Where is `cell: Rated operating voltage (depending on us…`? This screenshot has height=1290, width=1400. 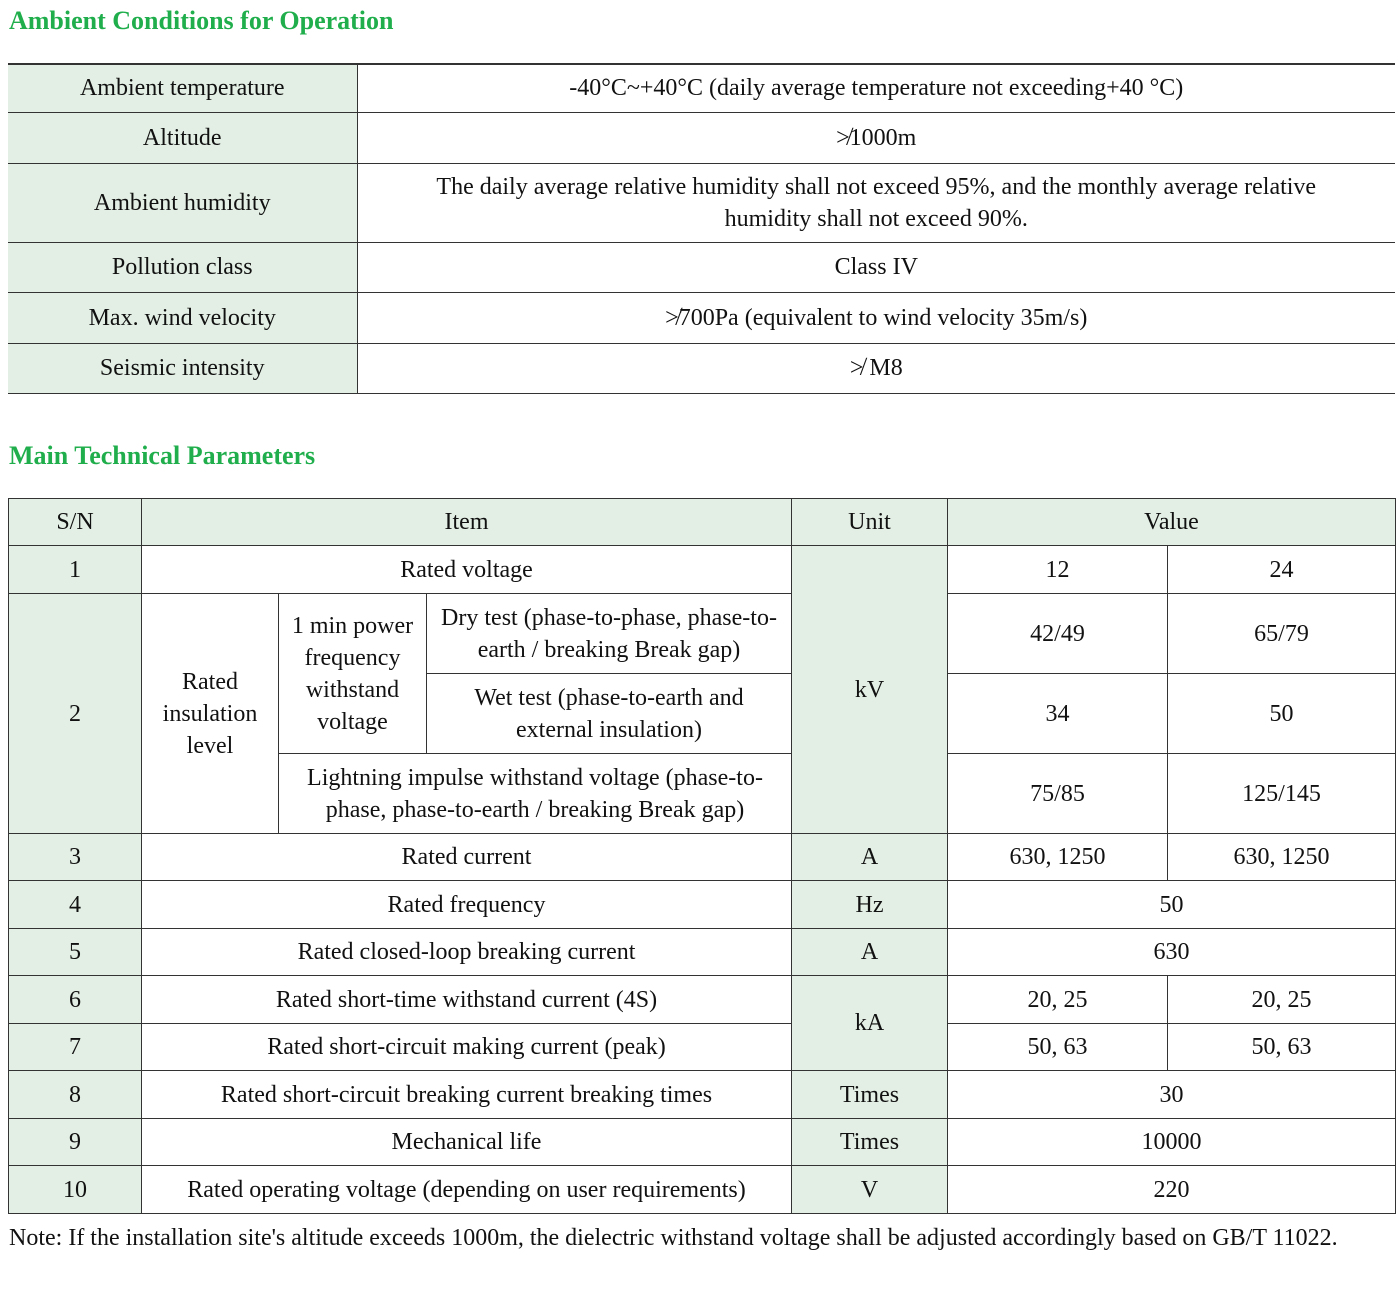
cell: Rated operating voltage (depending on us… is located at coordinates (466, 1189).